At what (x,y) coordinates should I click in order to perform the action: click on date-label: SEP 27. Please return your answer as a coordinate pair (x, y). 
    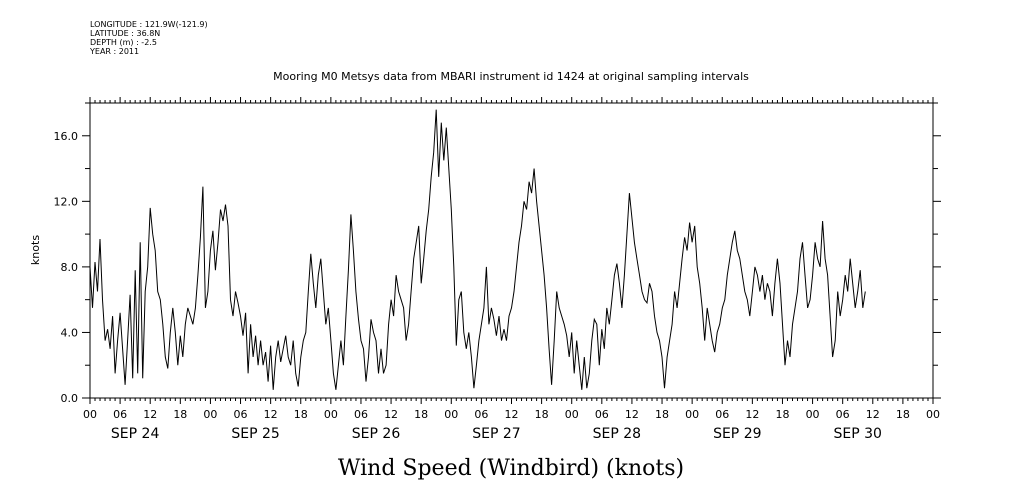
    Looking at the image, I should click on (496, 434).